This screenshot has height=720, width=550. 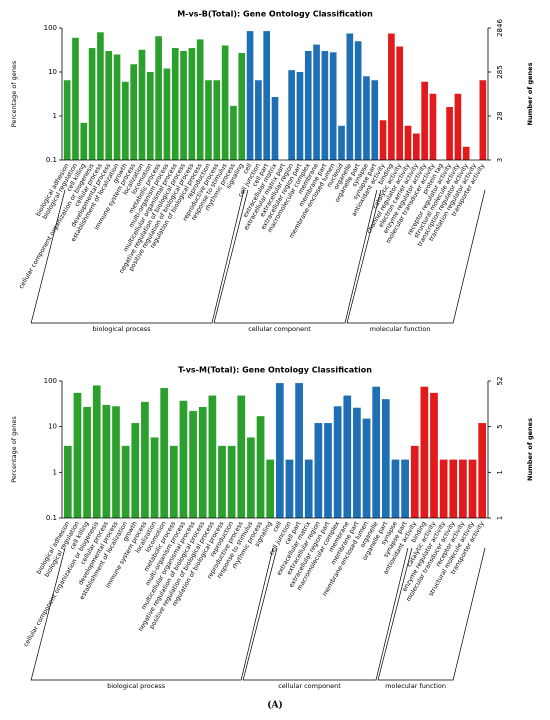 I want to click on x-tick-label: cell, so click(x=278, y=526).